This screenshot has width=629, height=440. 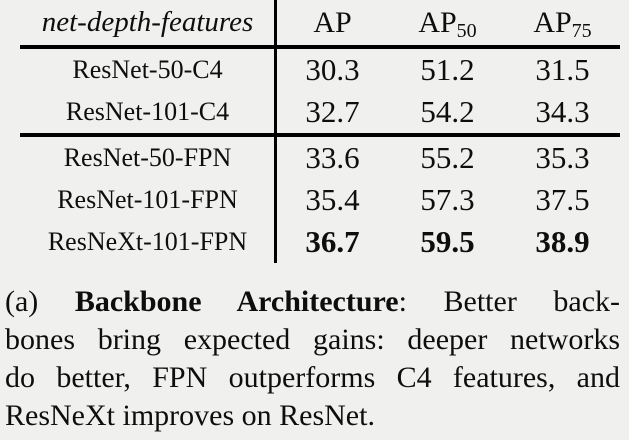 I want to click on cell-ap75: 35.3, so click(x=562, y=157).